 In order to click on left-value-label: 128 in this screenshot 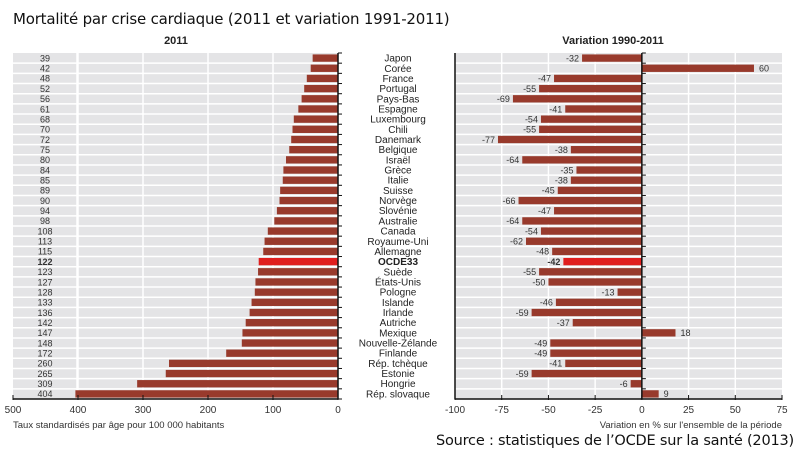, I will do `click(44, 292)`.